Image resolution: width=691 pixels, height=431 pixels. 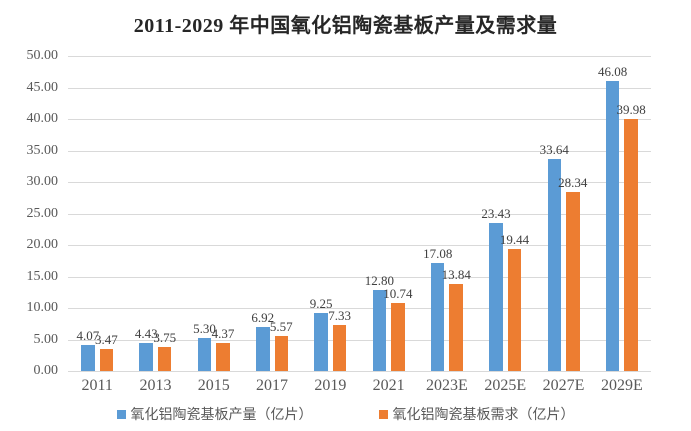 I want to click on x-tick-label: 2021, so click(x=388, y=385).